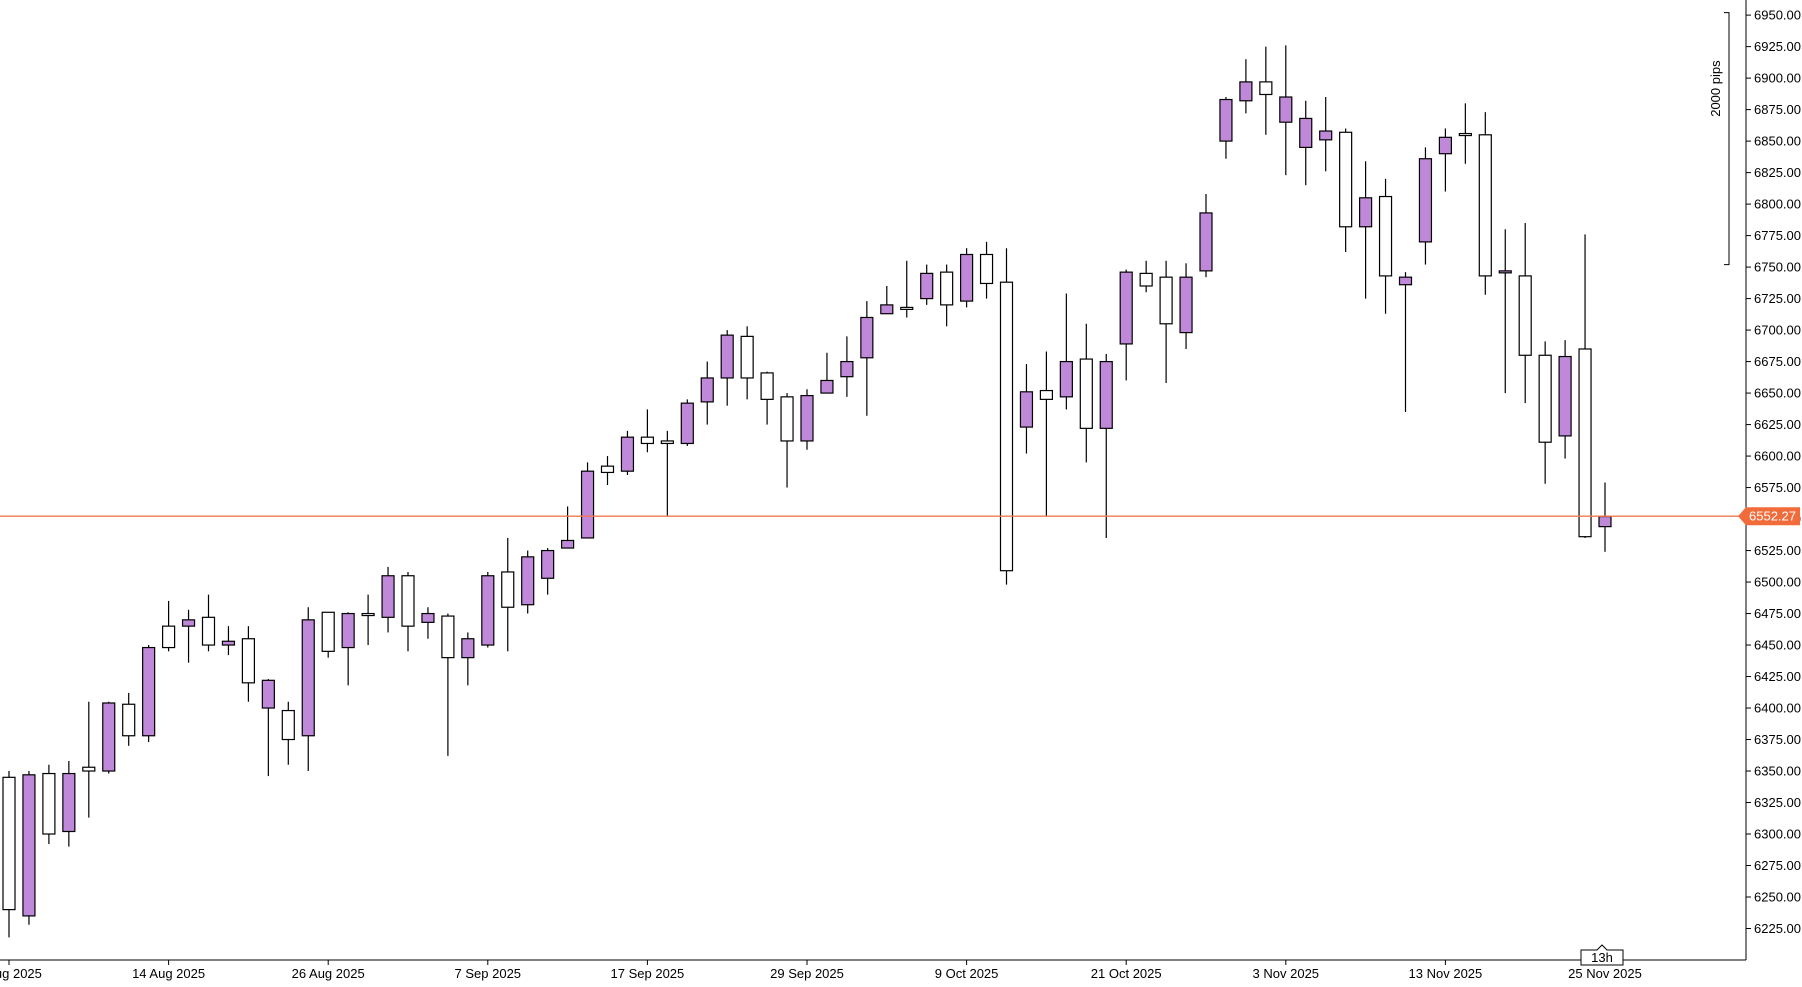  What do you see at coordinates (967, 973) in the screenshot?
I see `x-tick-label: 9 Oct 2025` at bounding box center [967, 973].